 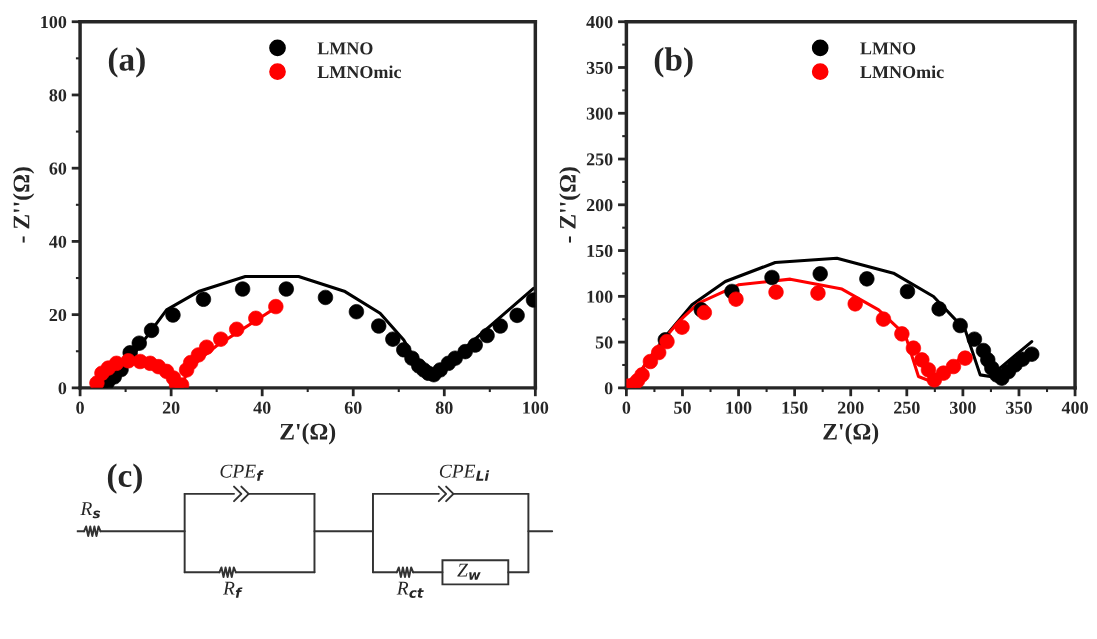 What do you see at coordinates (410, 589) in the screenshot?
I see `text: R$_{ct}$` at bounding box center [410, 589].